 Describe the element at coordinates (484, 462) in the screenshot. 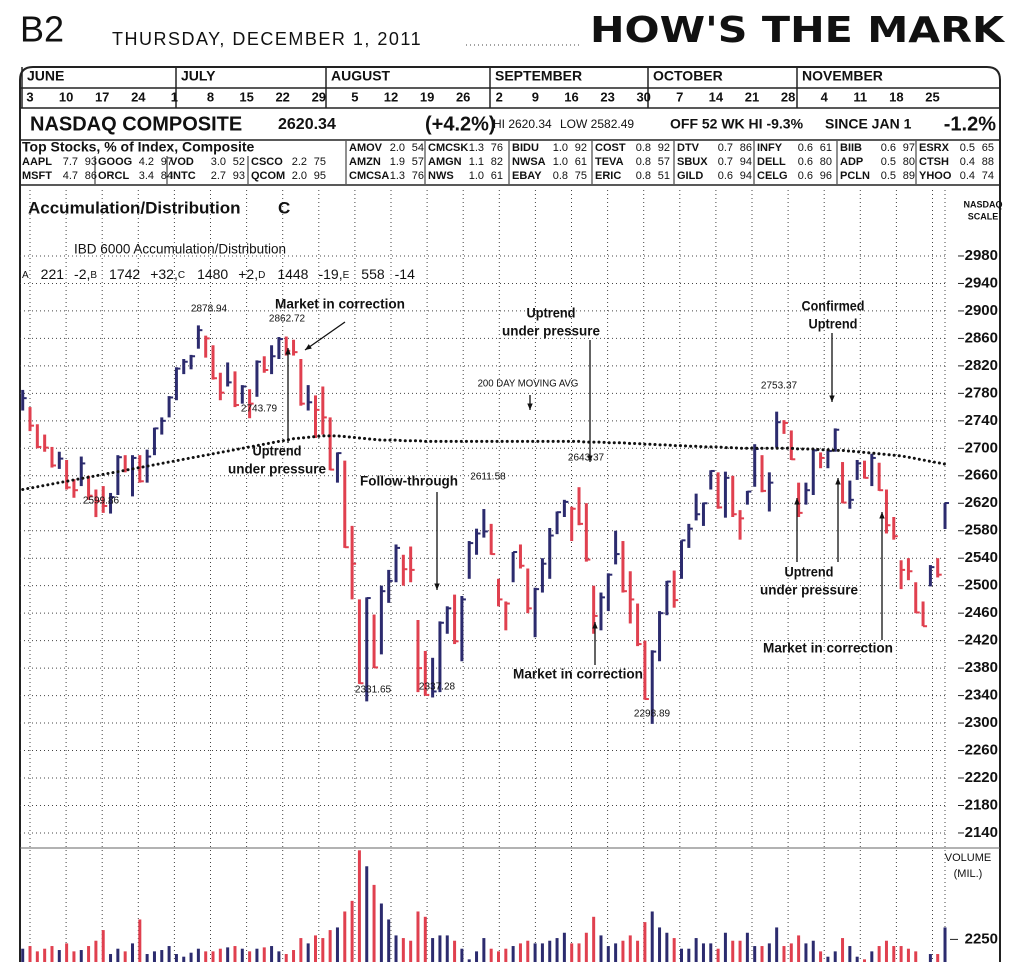

I see `moving-average` at that location.